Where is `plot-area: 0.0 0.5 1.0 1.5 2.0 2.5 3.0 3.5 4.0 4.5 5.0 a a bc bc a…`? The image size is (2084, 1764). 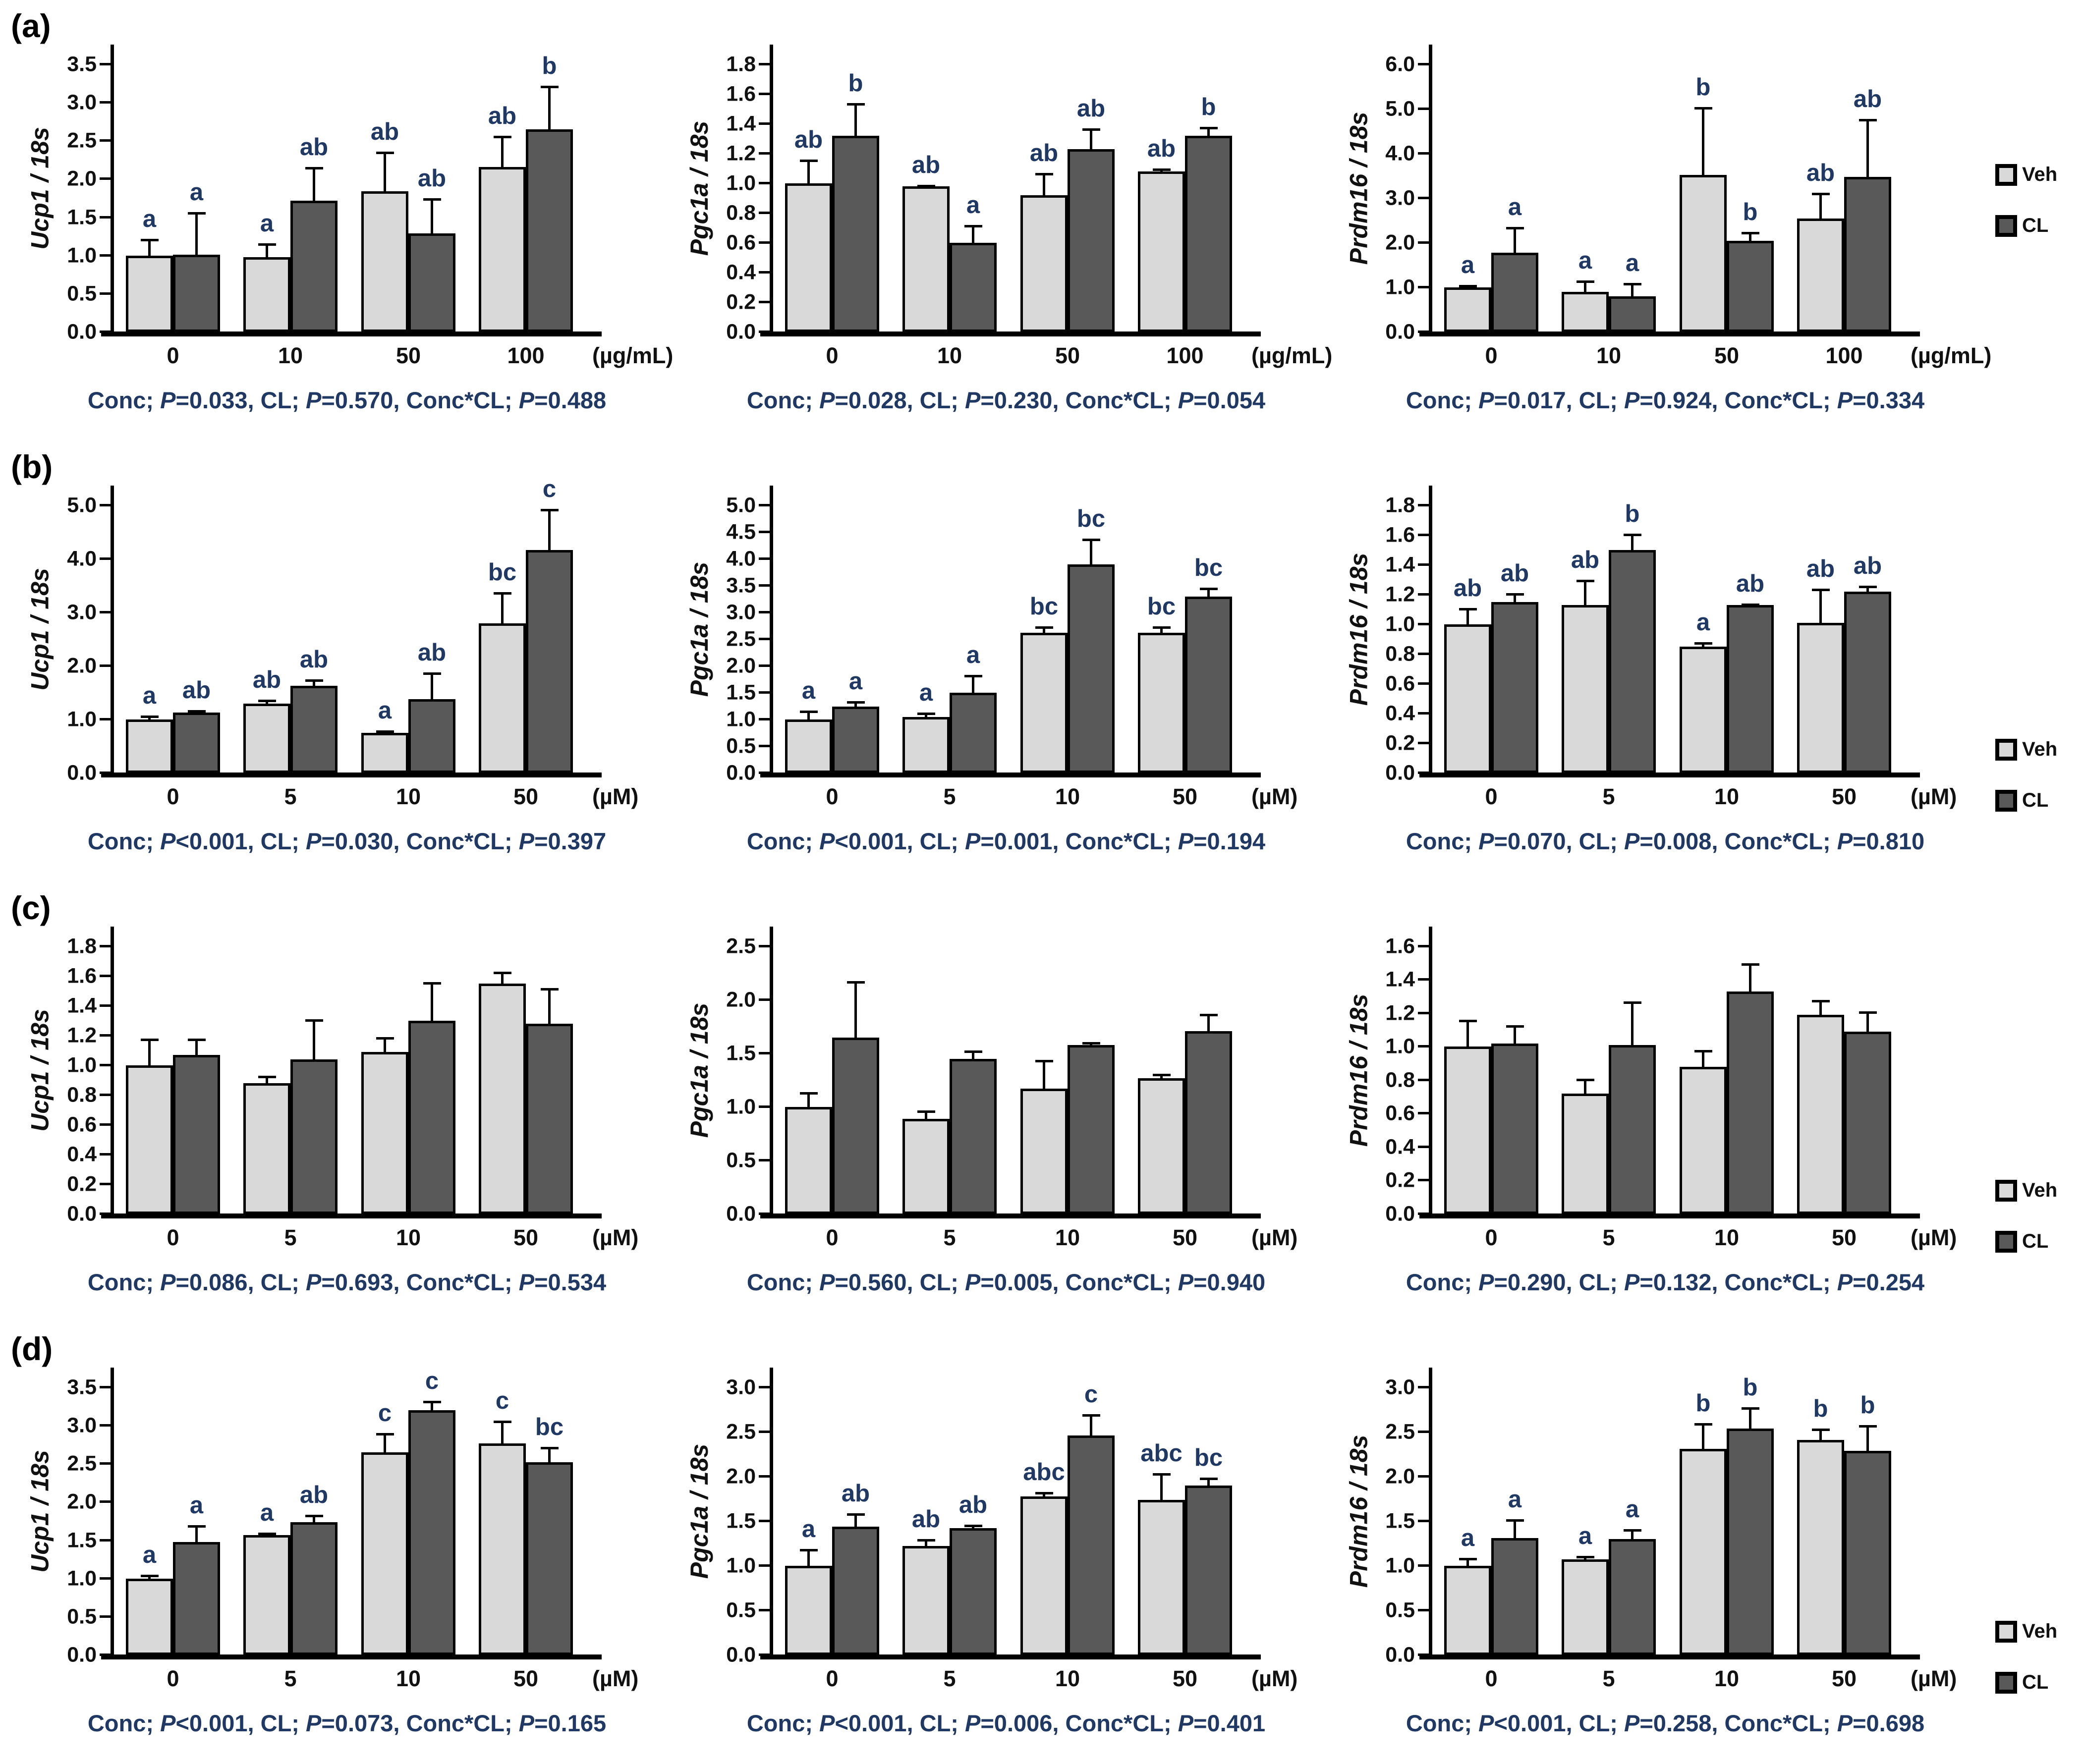 plot-area: 0.0 0.5 1.0 1.5 2.0 2.5 3.0 3.5 4.0 4.5 5.0 a a bc bc a… is located at coordinates (993, 635).